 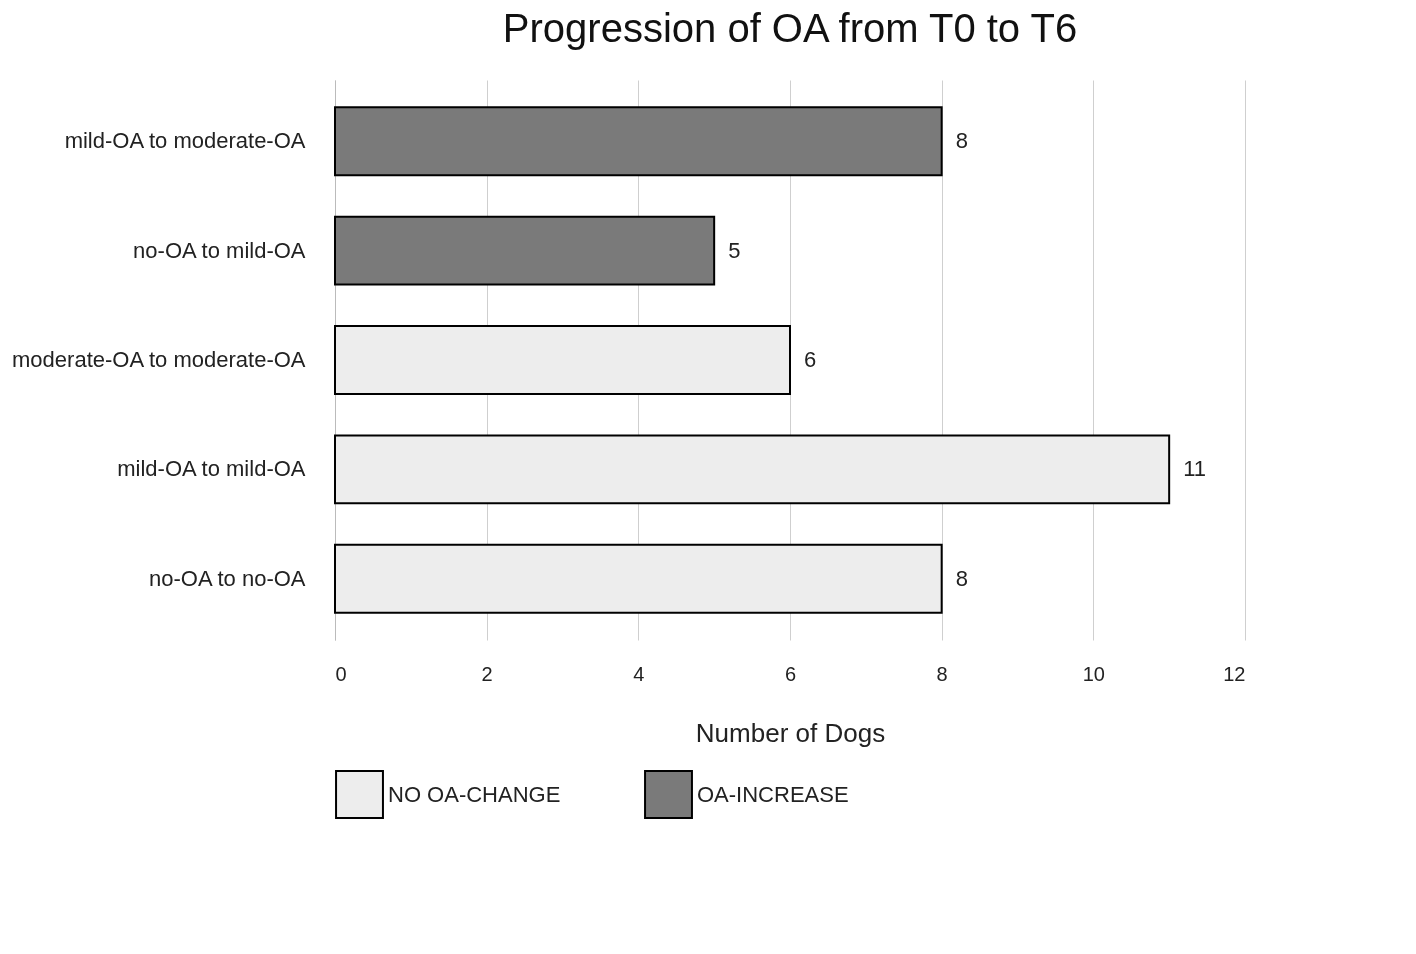 What do you see at coordinates (790, 732) in the screenshot?
I see `x-axis-title: Number of Dogs` at bounding box center [790, 732].